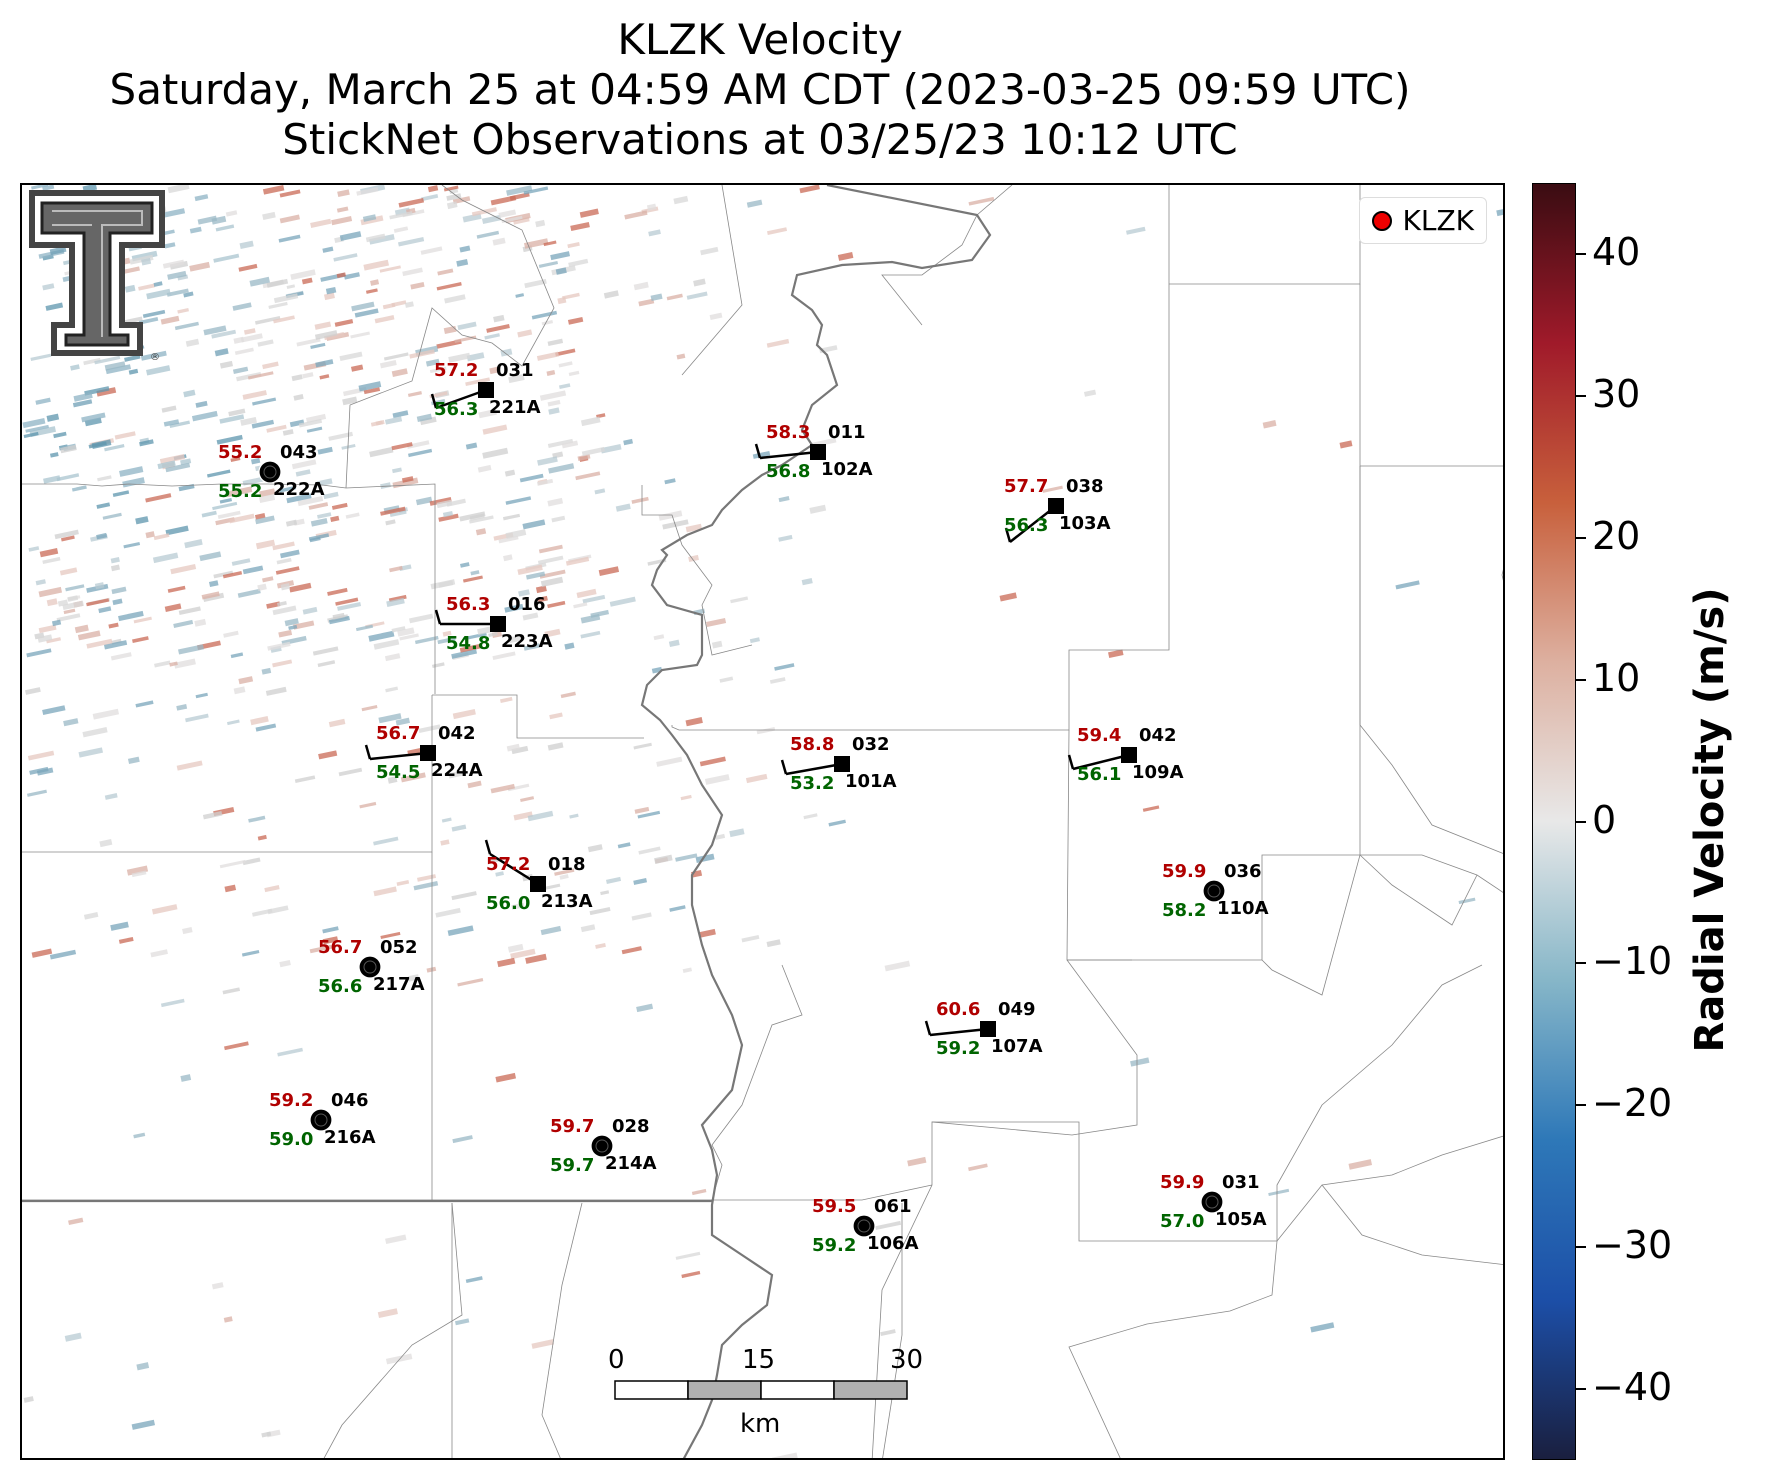 The image size is (1773, 1474). Describe the element at coordinates (1213, 1202) in the screenshot. I see `station-105A: 59.9 031 57.0 105A` at that location.